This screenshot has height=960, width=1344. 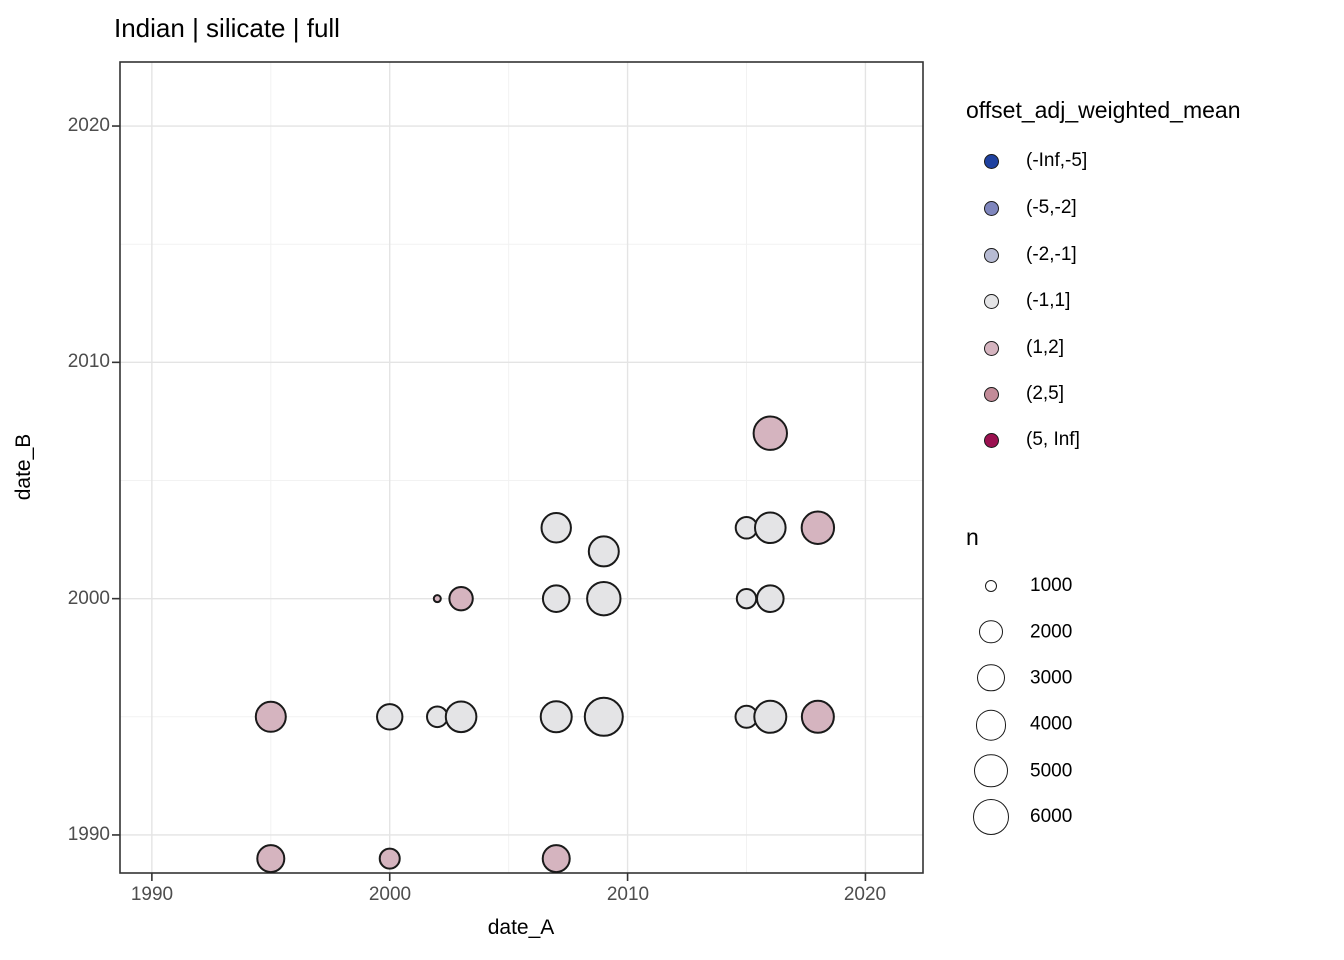 I want to click on legend-item-label: (2,5], so click(x=1045, y=393).